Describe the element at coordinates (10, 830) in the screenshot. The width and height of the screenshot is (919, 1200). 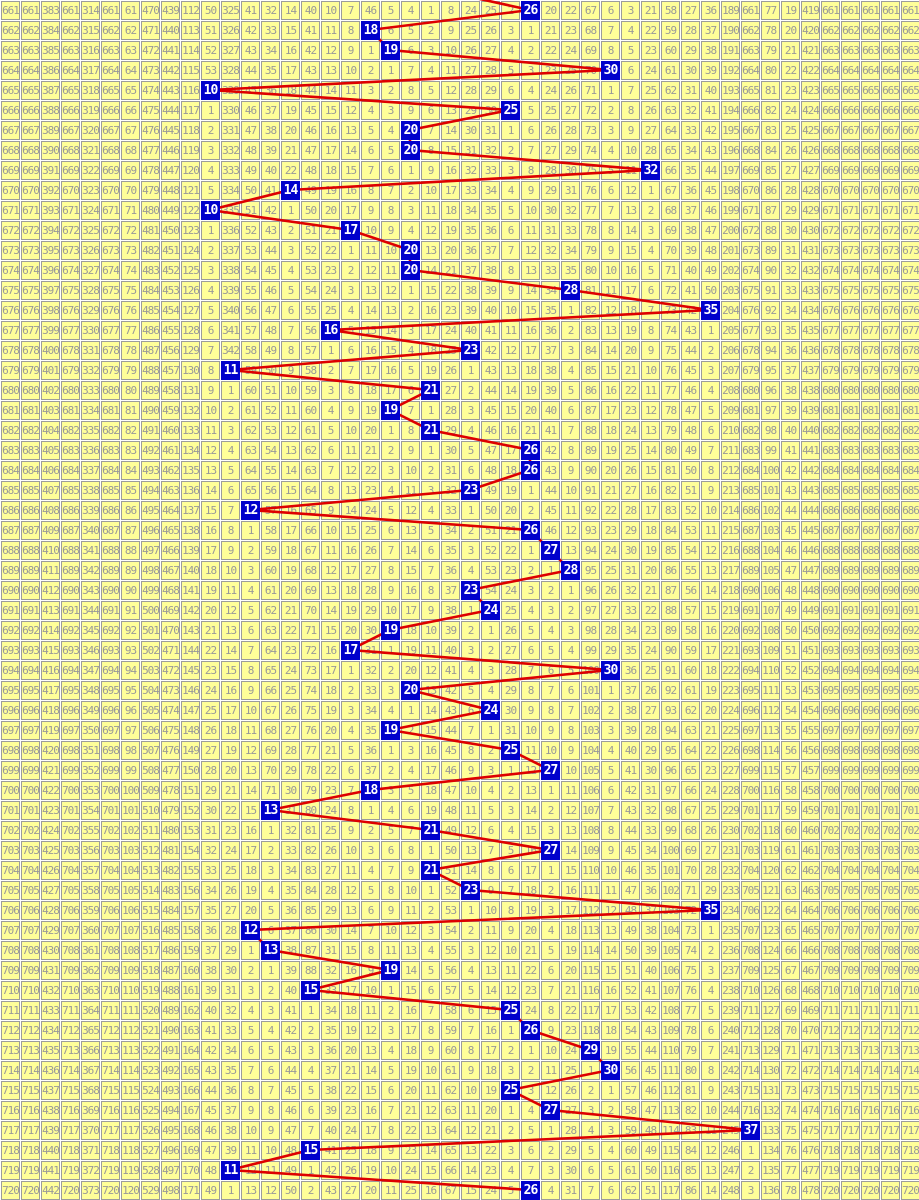
I see `issue-cell: 702` at that location.